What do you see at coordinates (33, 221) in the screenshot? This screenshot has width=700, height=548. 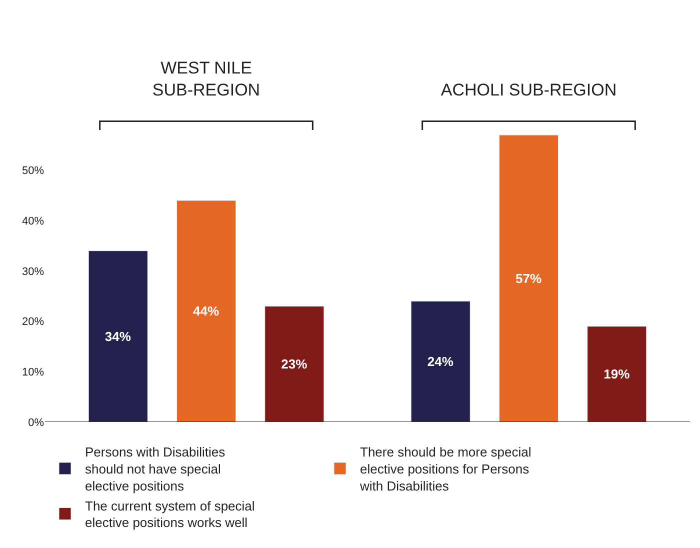 I see `y-tick-label: 40%` at bounding box center [33, 221].